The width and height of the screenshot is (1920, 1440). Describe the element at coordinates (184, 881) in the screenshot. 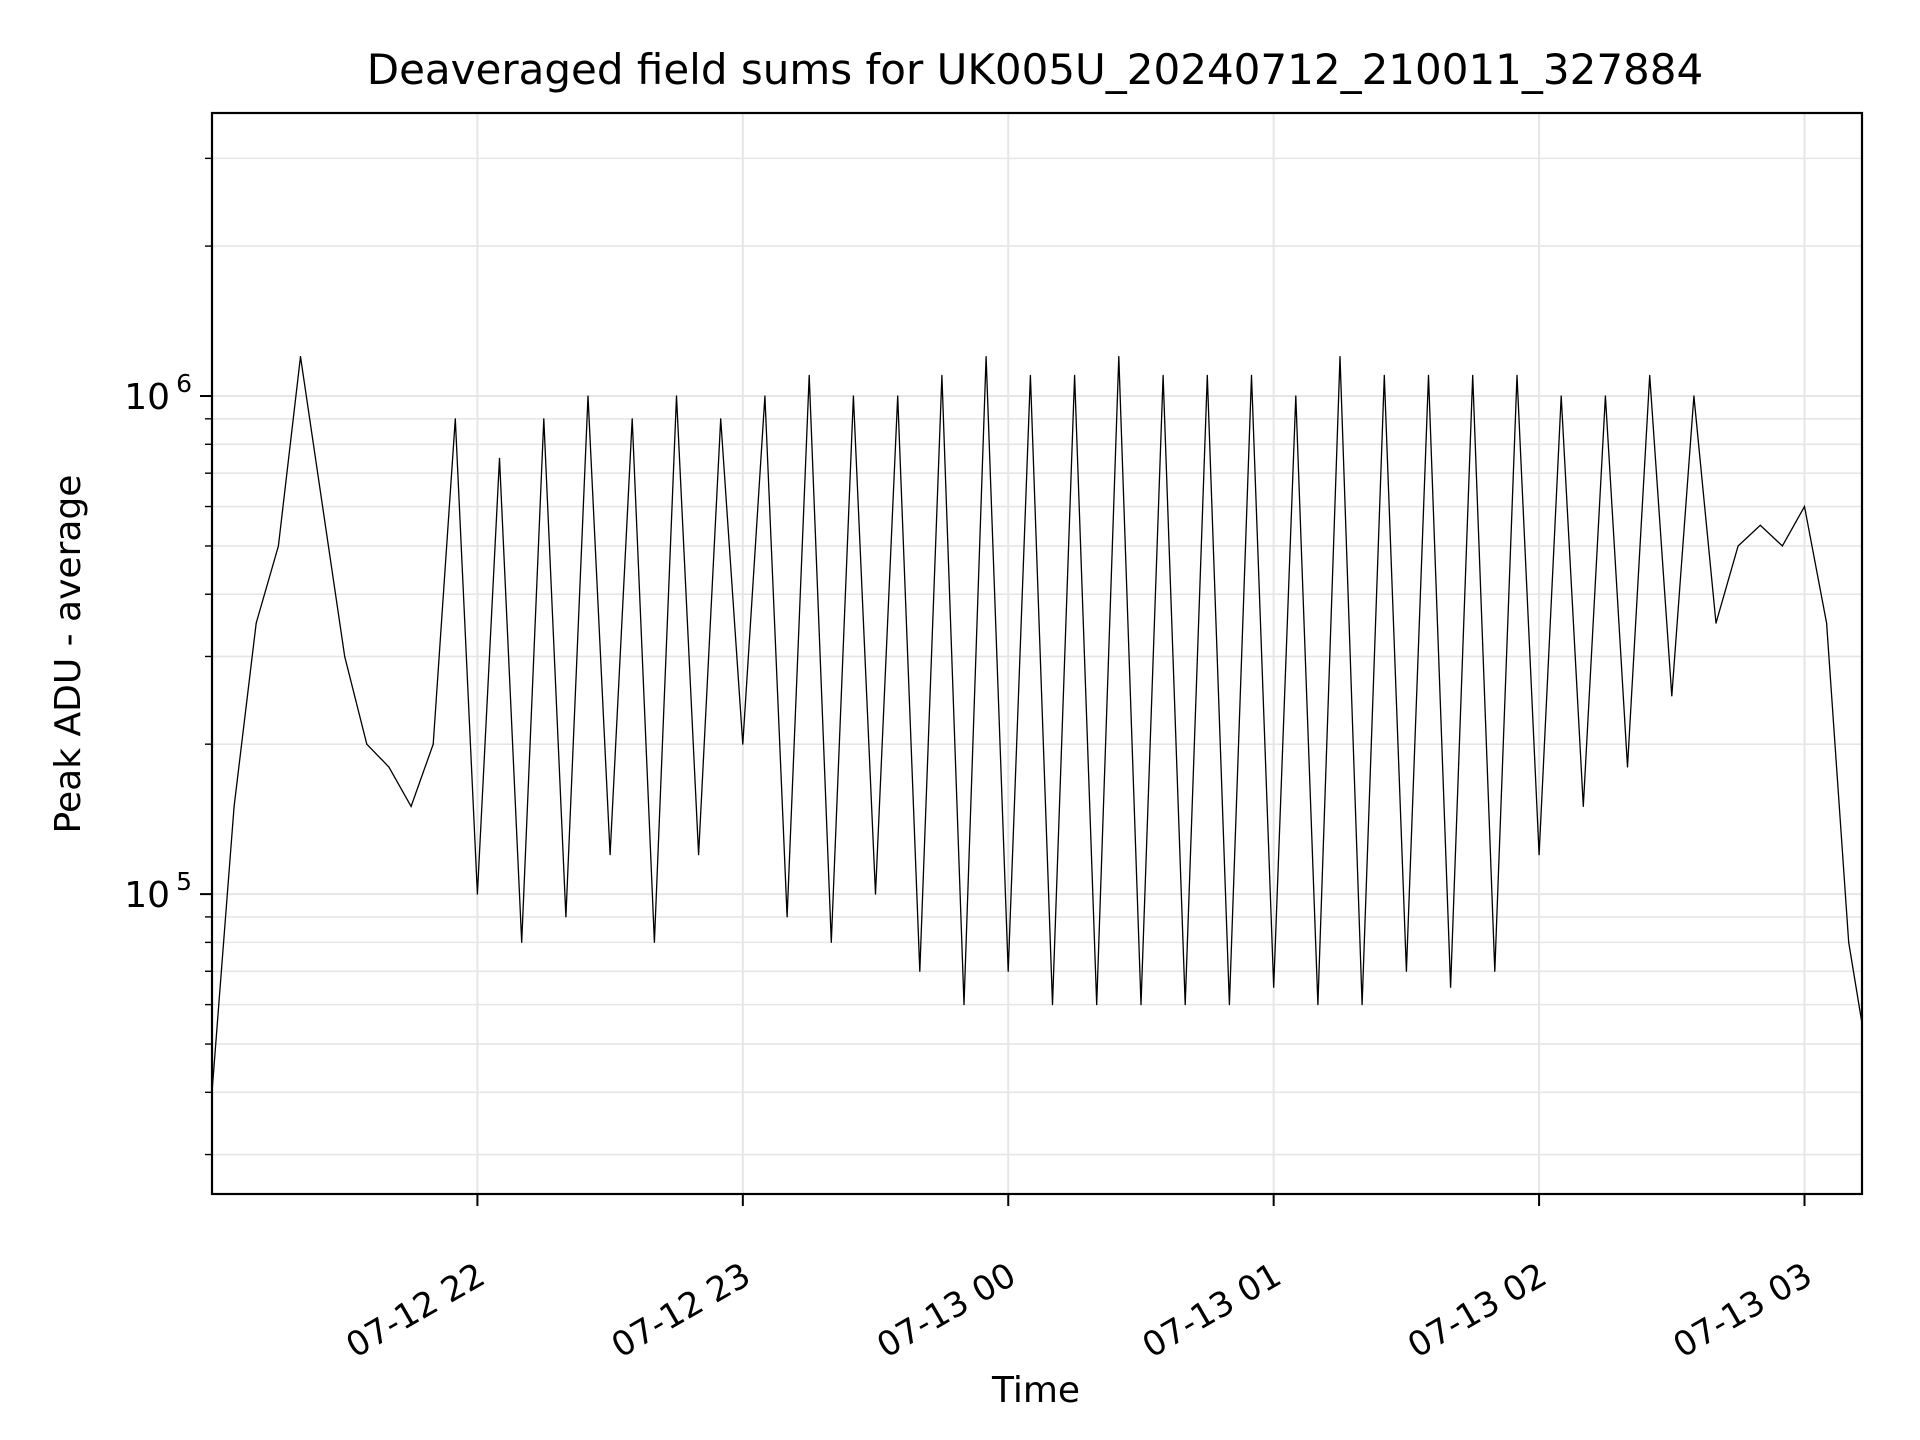

I see `y-tick-label-exponent: 5` at that location.